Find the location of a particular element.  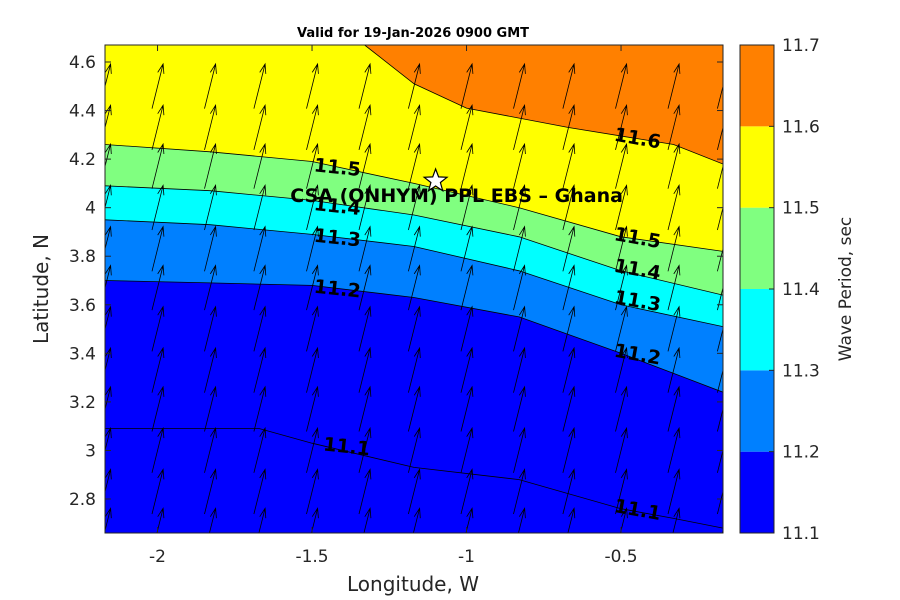

contour-line-11.6 is located at coordinates (543, 105).